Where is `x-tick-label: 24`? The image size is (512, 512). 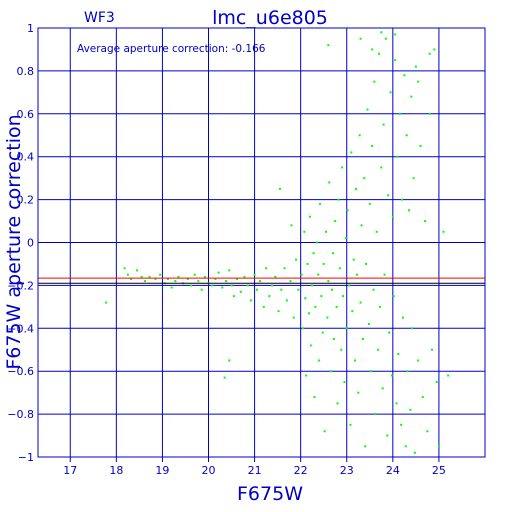 x-tick-label: 24 is located at coordinates (393, 470).